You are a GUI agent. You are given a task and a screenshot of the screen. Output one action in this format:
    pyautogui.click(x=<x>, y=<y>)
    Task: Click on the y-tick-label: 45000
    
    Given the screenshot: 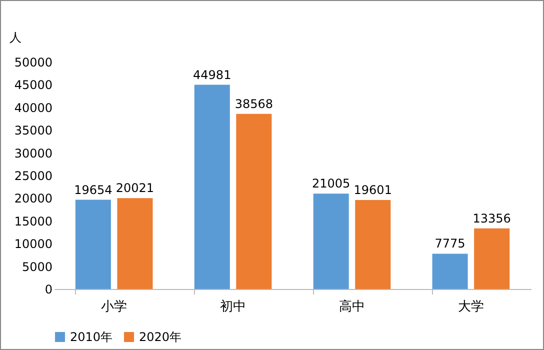 What is the action you would take?
    pyautogui.click(x=33, y=85)
    